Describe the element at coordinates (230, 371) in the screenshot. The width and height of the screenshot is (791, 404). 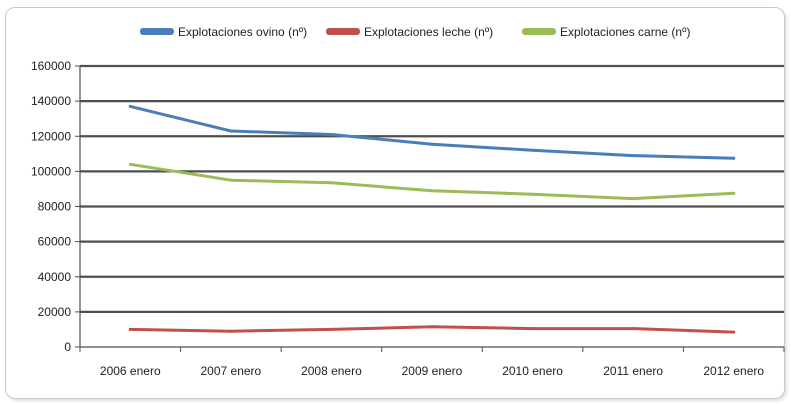
I see `x-tick-label: 2007 enero` at that location.